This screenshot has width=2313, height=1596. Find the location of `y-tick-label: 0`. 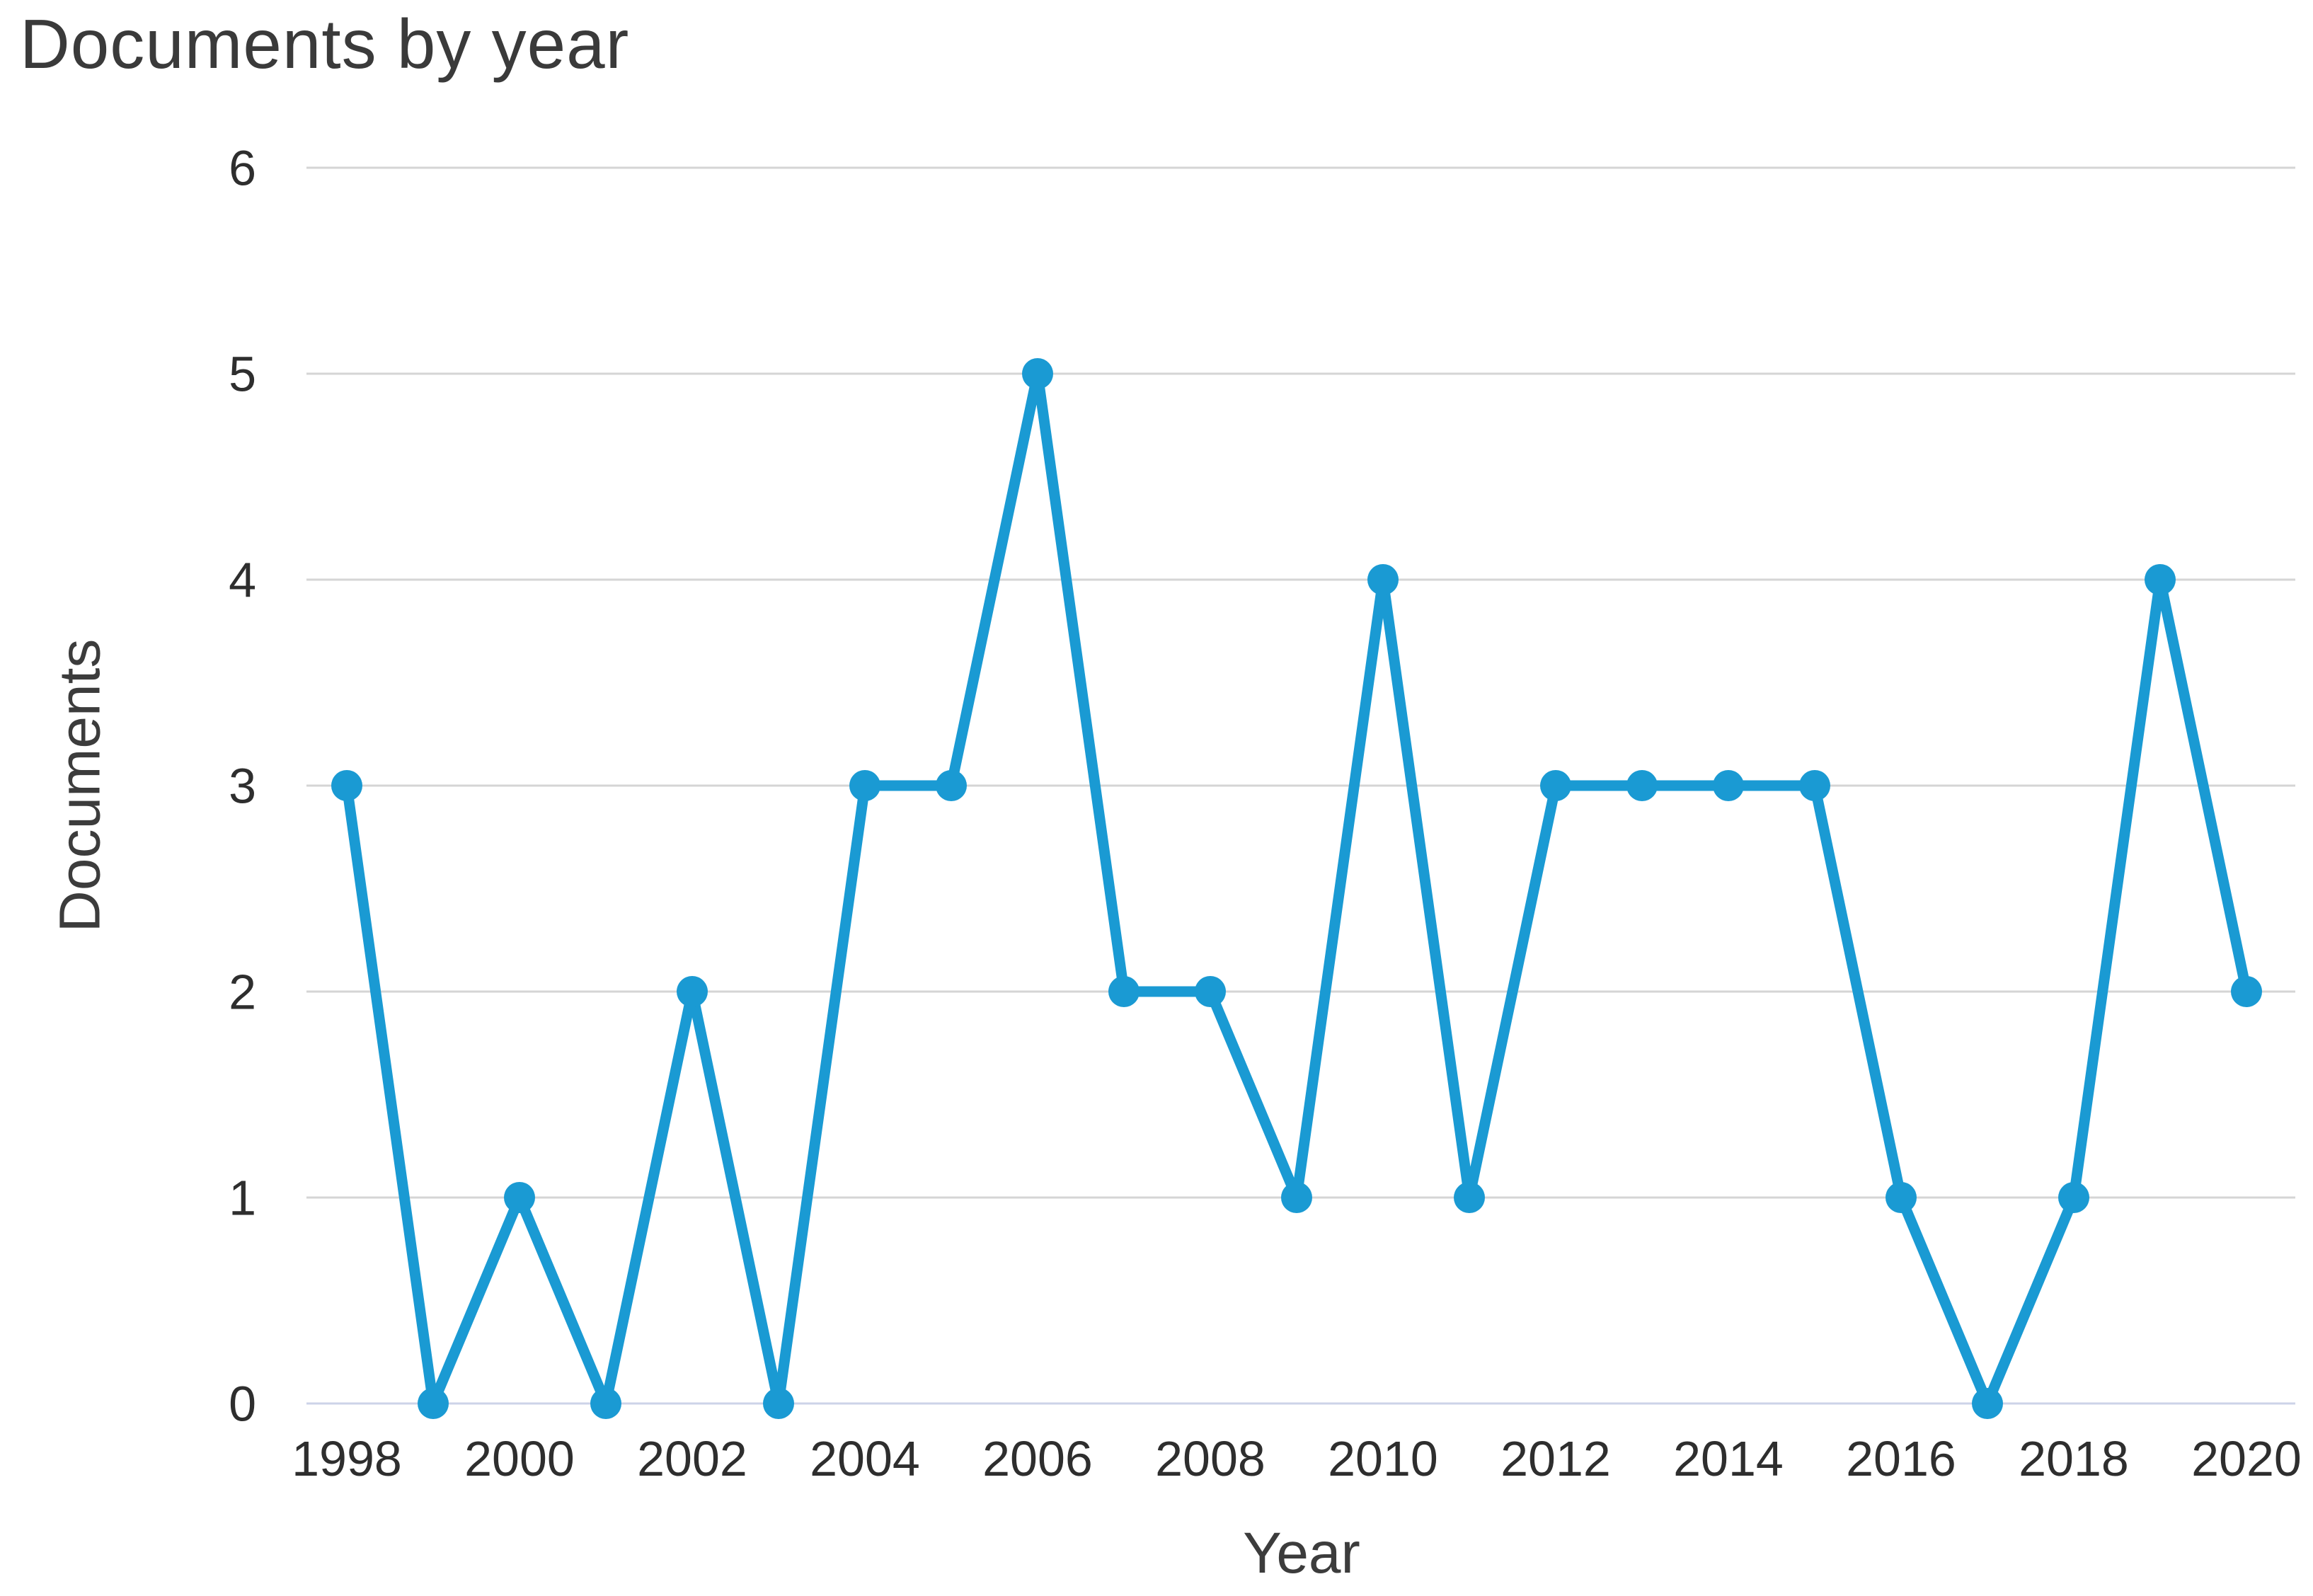

y-tick-label: 0 is located at coordinates (243, 1404).